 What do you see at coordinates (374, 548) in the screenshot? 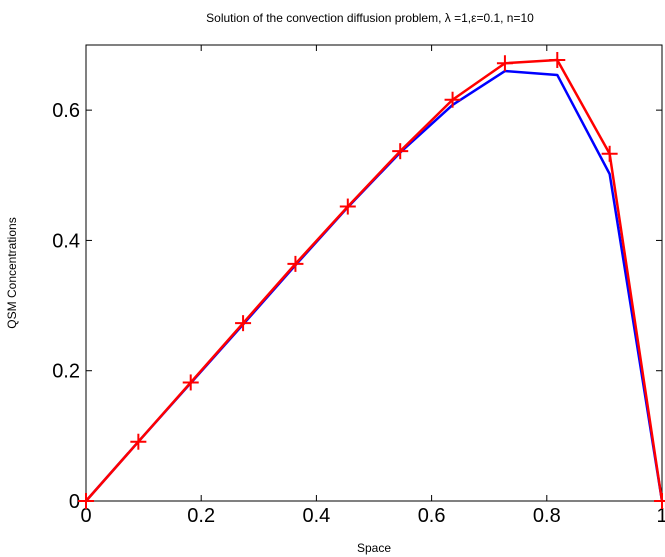
I see `x-axis-label: Space` at bounding box center [374, 548].